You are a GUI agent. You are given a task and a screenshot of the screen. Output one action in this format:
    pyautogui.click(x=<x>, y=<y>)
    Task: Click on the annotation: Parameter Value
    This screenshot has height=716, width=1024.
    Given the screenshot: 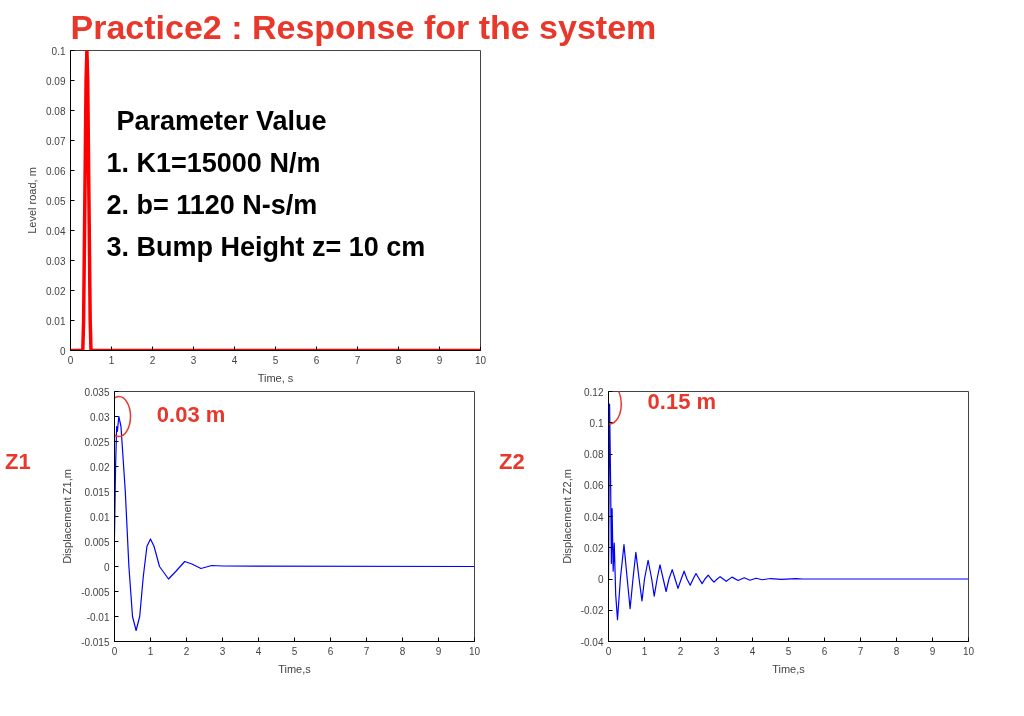 What is the action you would take?
    pyautogui.click(x=221, y=120)
    